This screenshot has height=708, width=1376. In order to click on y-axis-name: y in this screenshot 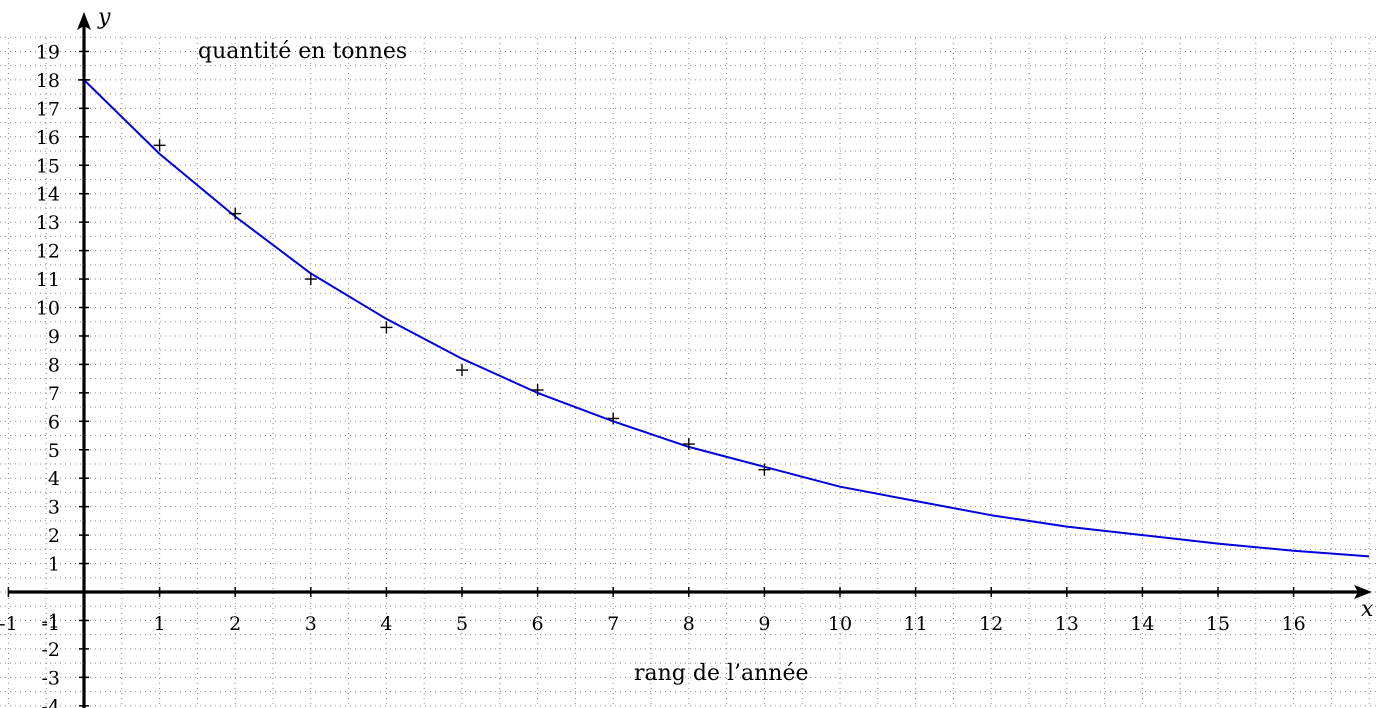, I will do `click(104, 17)`.